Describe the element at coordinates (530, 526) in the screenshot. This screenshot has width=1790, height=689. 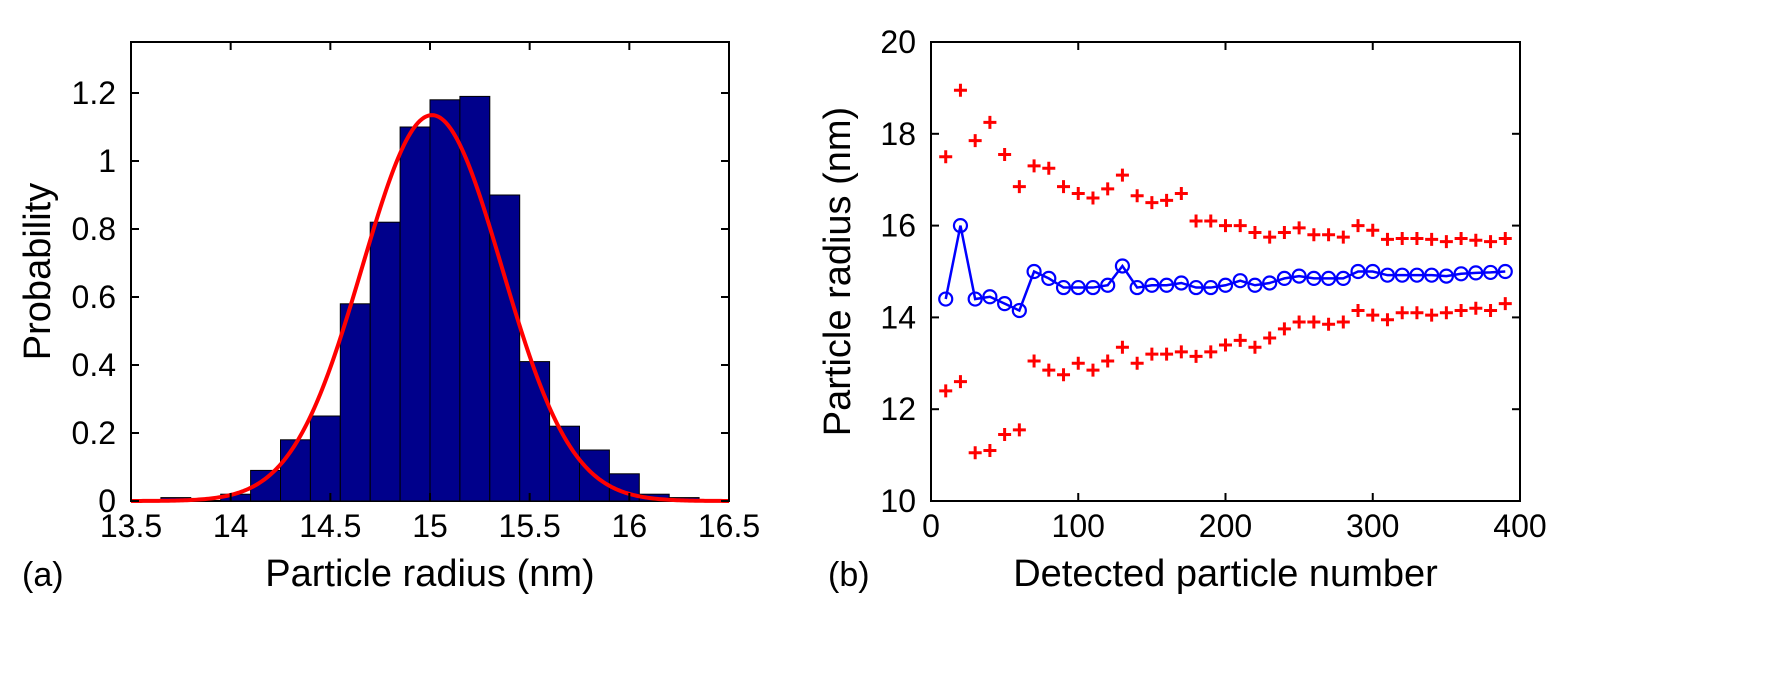
I see `x-tick-label: 15.5` at that location.